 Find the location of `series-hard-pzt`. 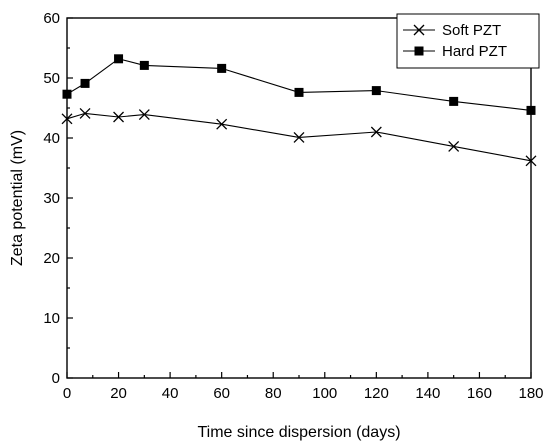

series-hard-pzt is located at coordinates (299, 84).